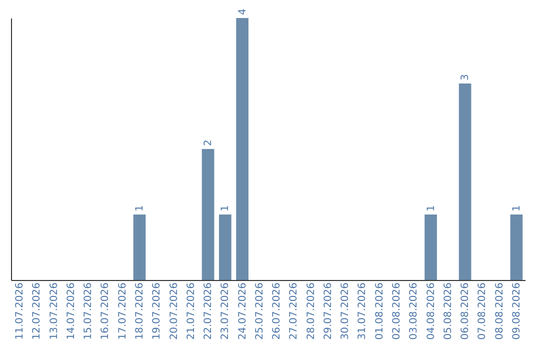 The image size is (540, 340). Describe the element at coordinates (311, 311) in the screenshot. I see `x-tick-label: 28.07.2026` at that location.